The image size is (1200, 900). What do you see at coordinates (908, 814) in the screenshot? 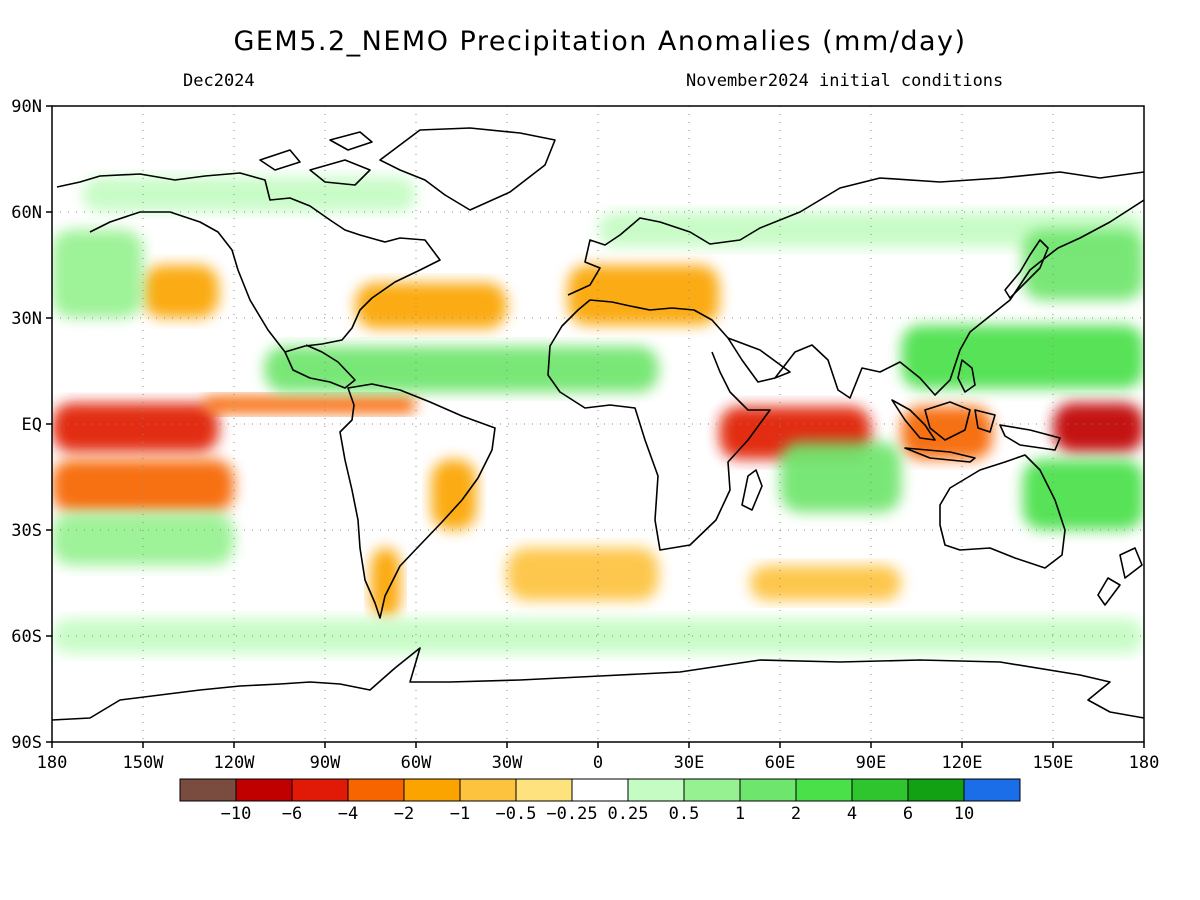
I see `colorbar-label: 6` at bounding box center [908, 814].